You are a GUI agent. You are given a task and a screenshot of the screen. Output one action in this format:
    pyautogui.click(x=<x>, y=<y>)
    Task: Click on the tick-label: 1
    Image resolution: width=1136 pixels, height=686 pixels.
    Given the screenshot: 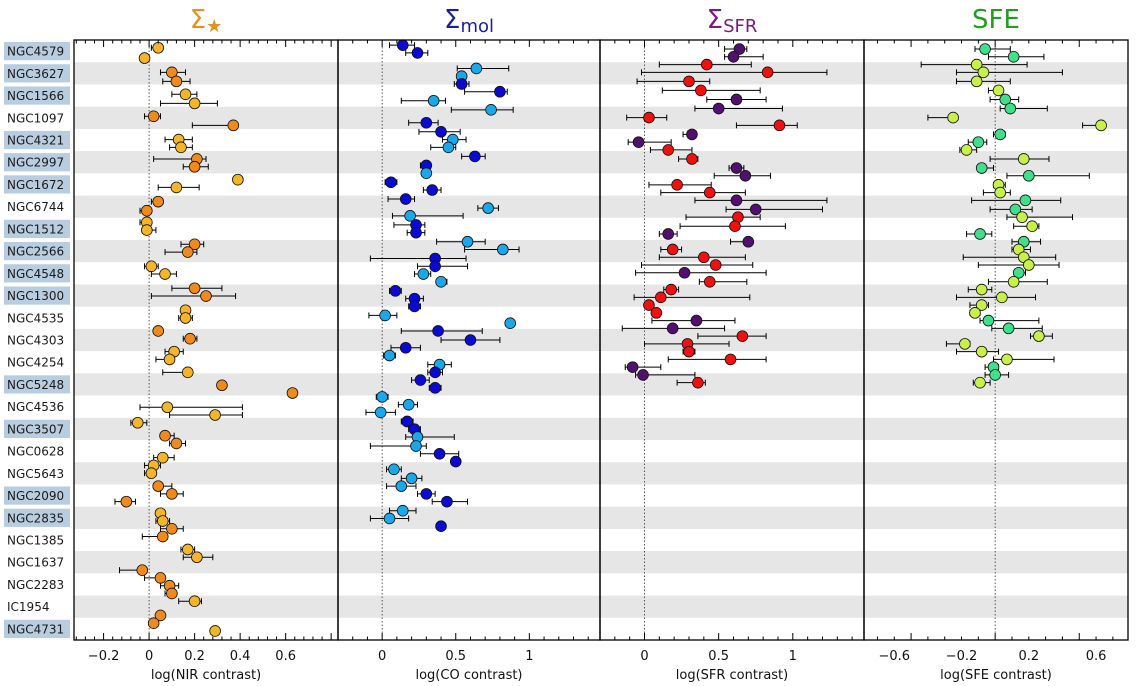 What is the action you would take?
    pyautogui.click(x=793, y=656)
    